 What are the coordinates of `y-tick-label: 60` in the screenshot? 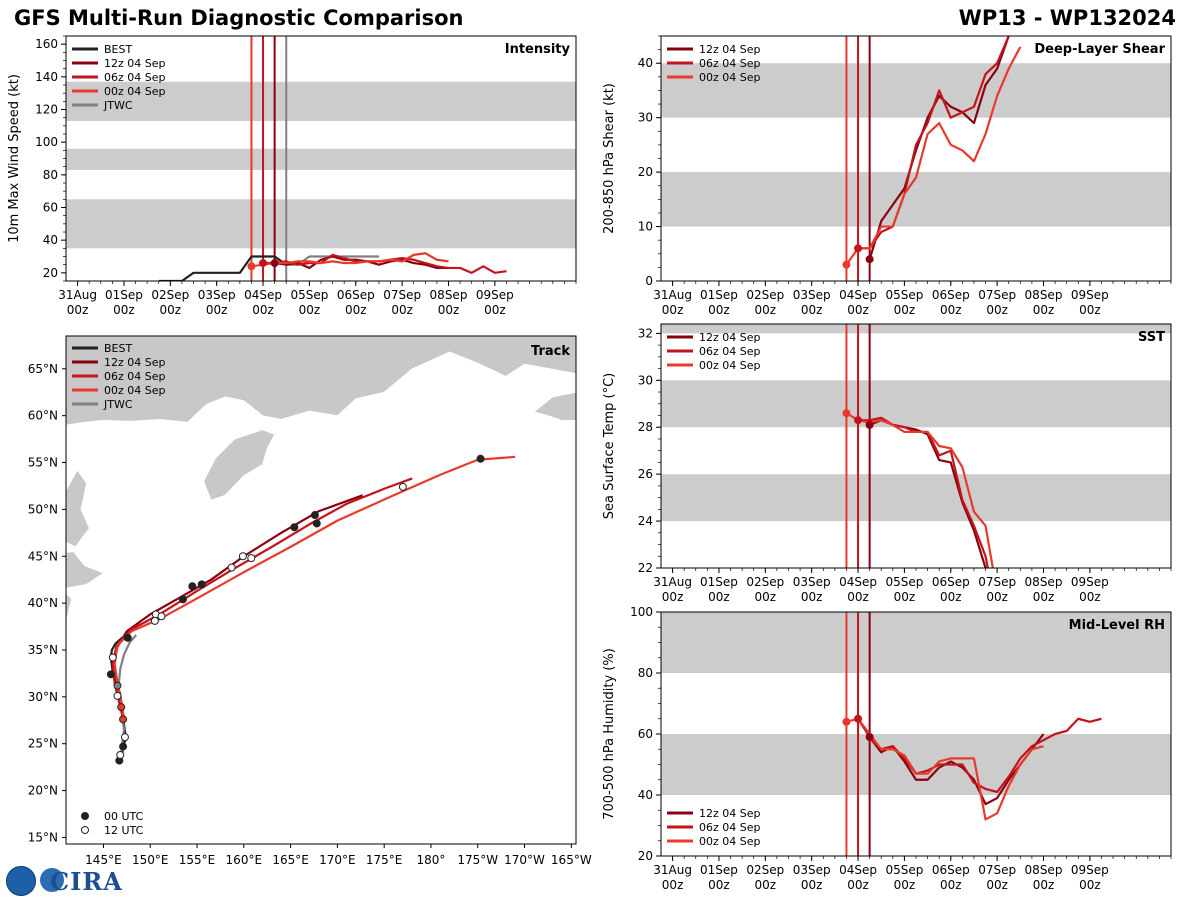 It's located at (645, 734).